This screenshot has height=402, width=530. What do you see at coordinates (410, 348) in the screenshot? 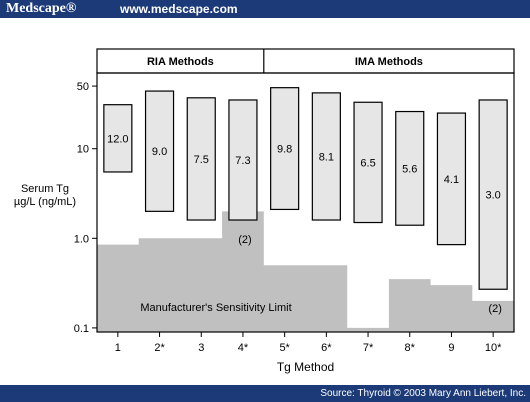
I see `x-tick-label: 8*` at bounding box center [410, 348].